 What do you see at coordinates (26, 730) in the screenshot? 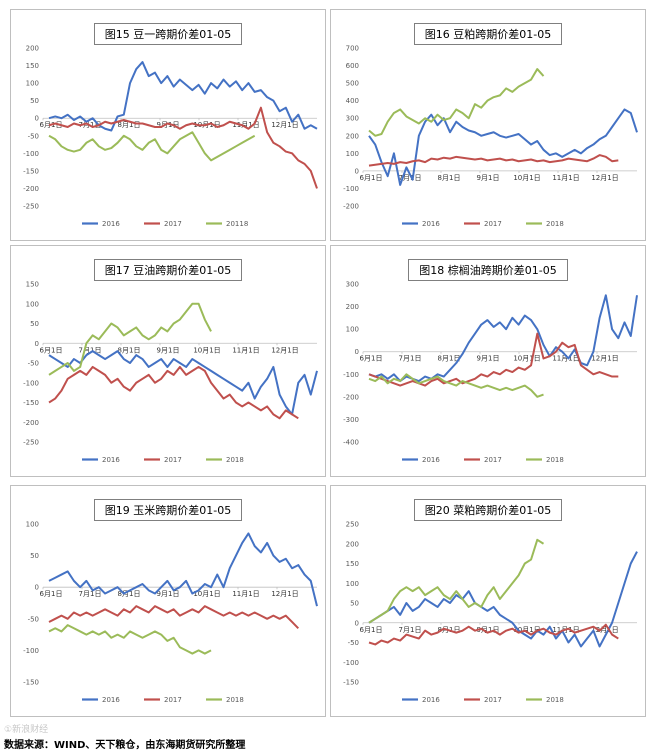
I see `watermark: ①新浪财经` at bounding box center [26, 730].